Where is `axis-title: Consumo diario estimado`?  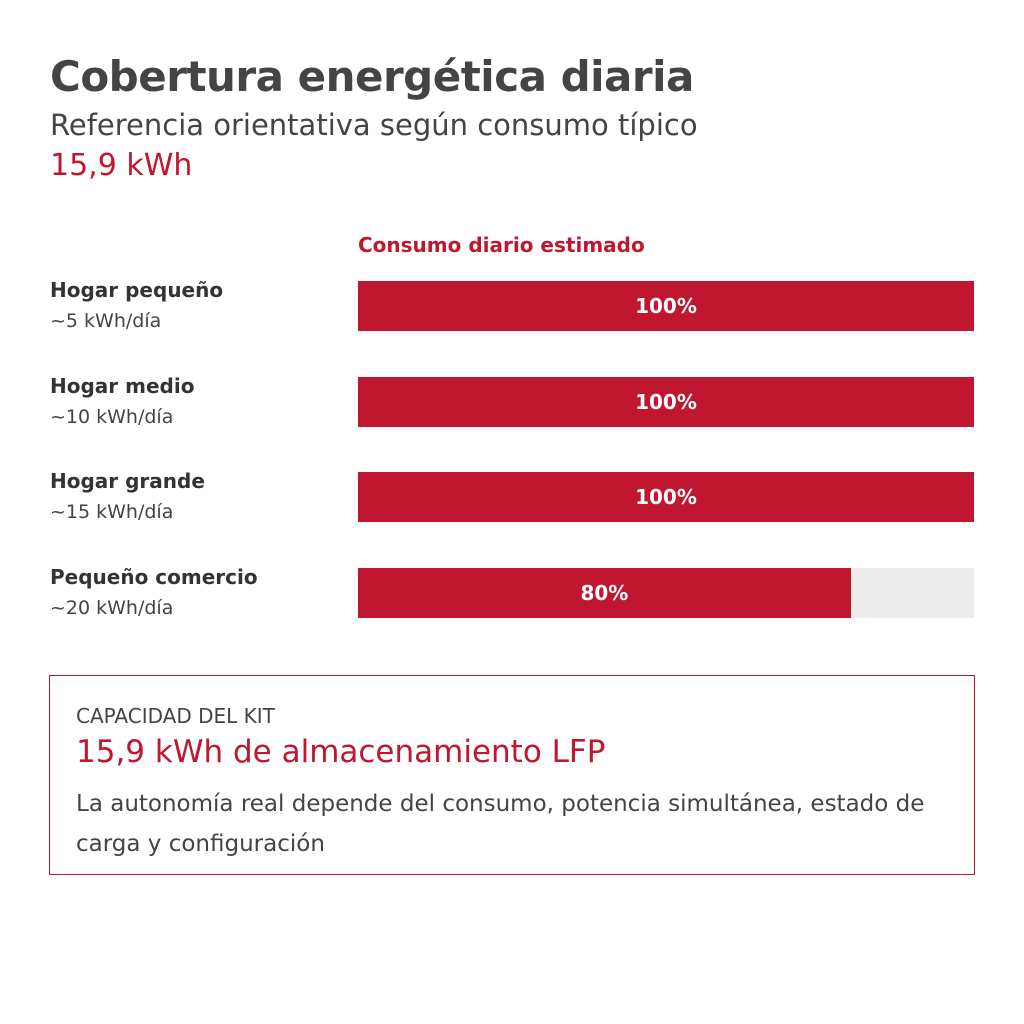
axis-title: Consumo diario estimado is located at coordinates (501, 245).